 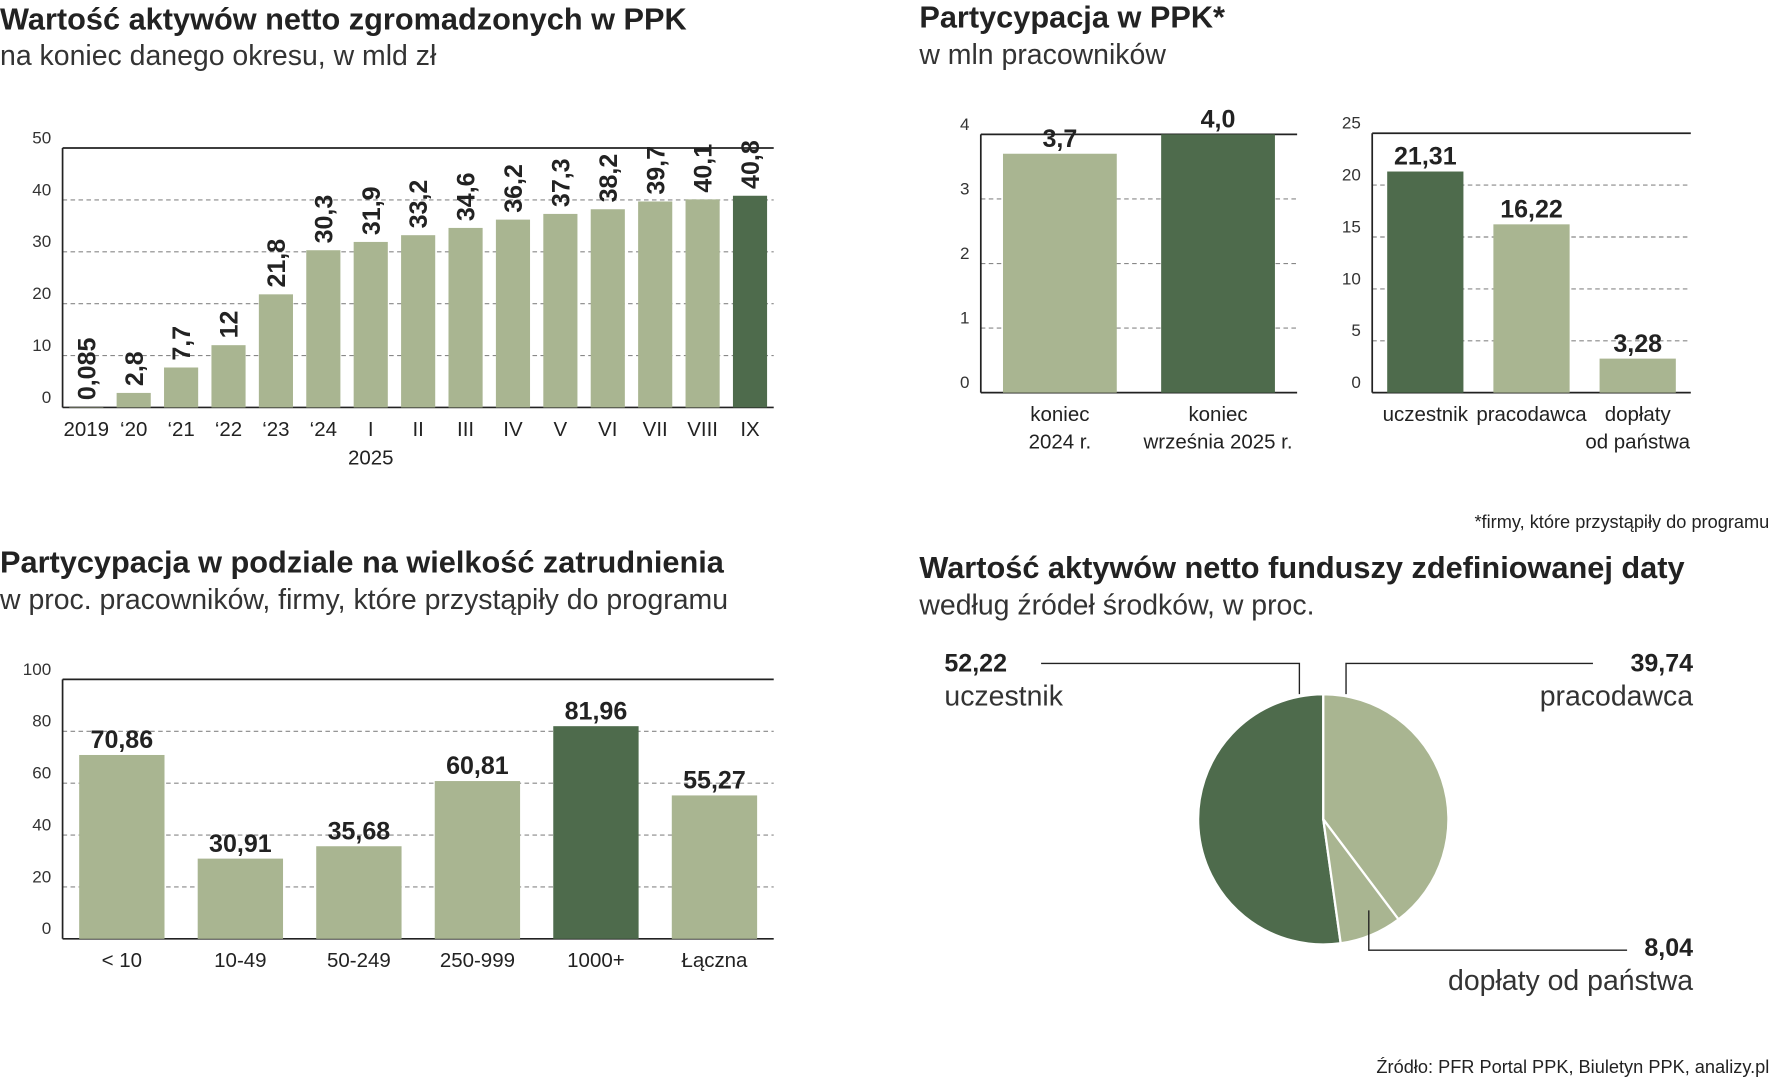 What do you see at coordinates (465, 429) in the screenshot?
I see `x-tick-label: III` at bounding box center [465, 429].